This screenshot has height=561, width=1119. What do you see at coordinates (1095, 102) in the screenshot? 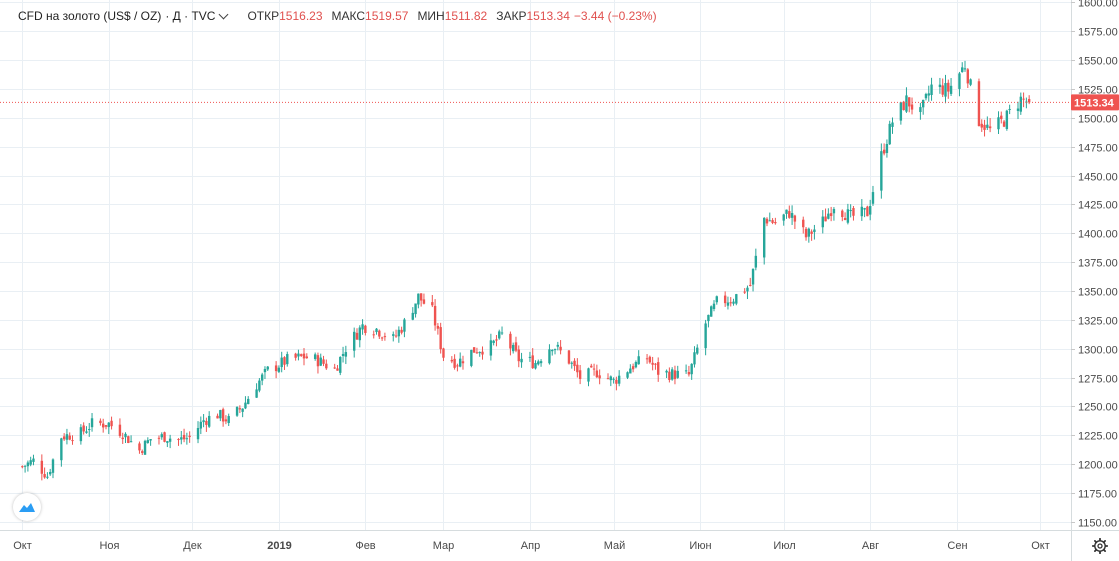
I see `last-price-tag: 1513.34` at bounding box center [1095, 102].